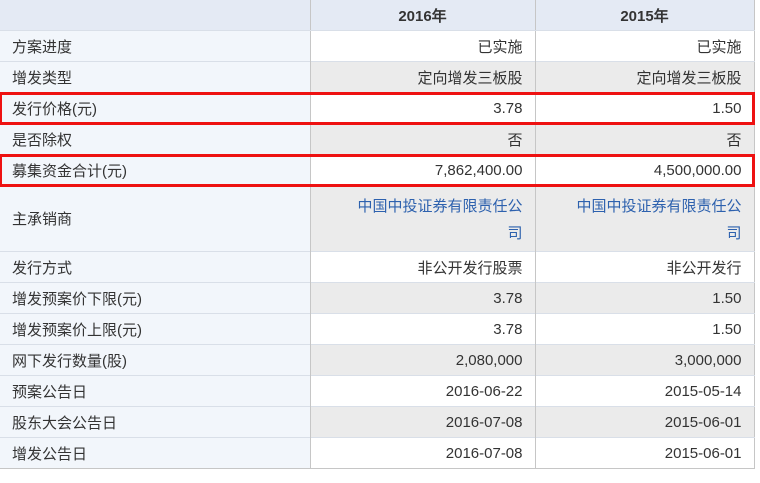  I want to click on value-2016: 非公开发行股票, so click(422, 267).